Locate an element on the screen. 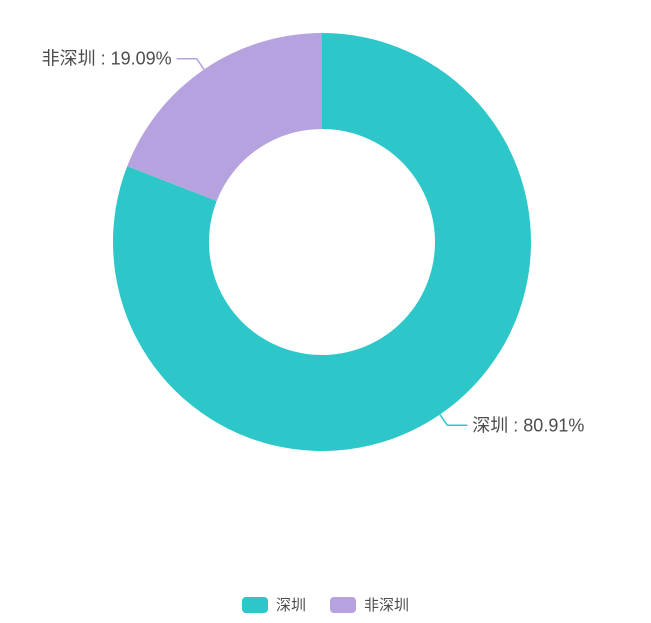 The width and height of the screenshot is (651, 623). pie-slice-non-shenzhen is located at coordinates (225, 116).